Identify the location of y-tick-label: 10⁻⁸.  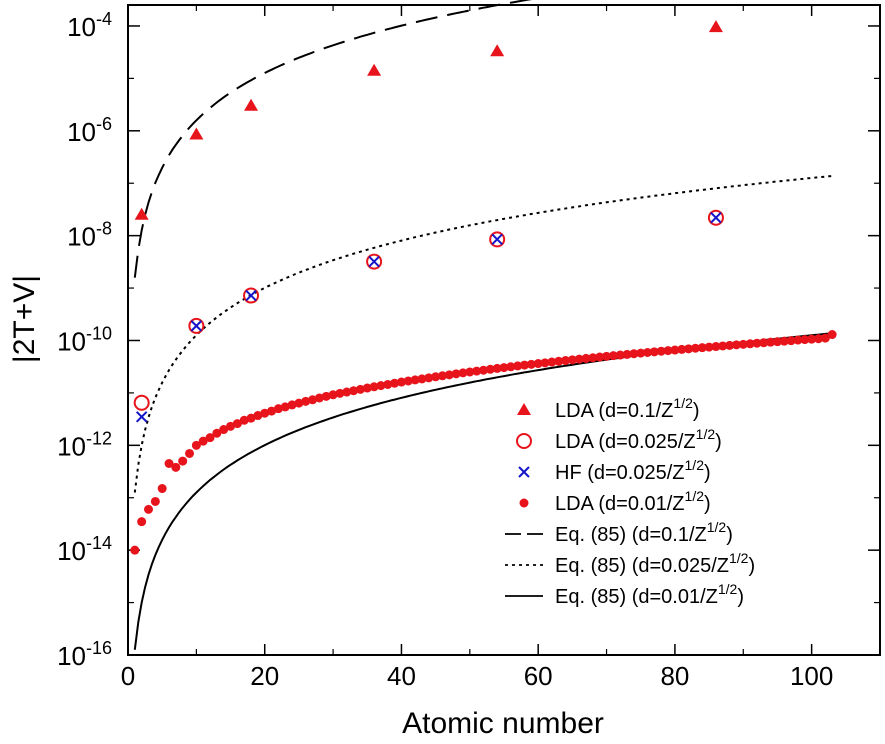
(89, 235).